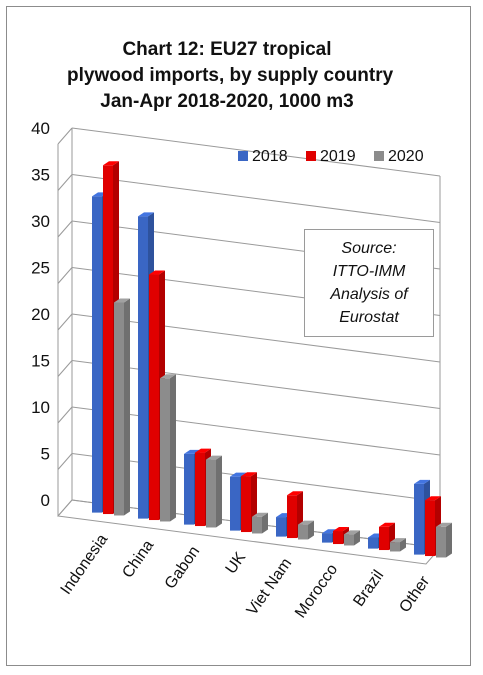 The height and width of the screenshot is (675, 483). I want to click on annotation-line-1: Source:, so click(369, 248).